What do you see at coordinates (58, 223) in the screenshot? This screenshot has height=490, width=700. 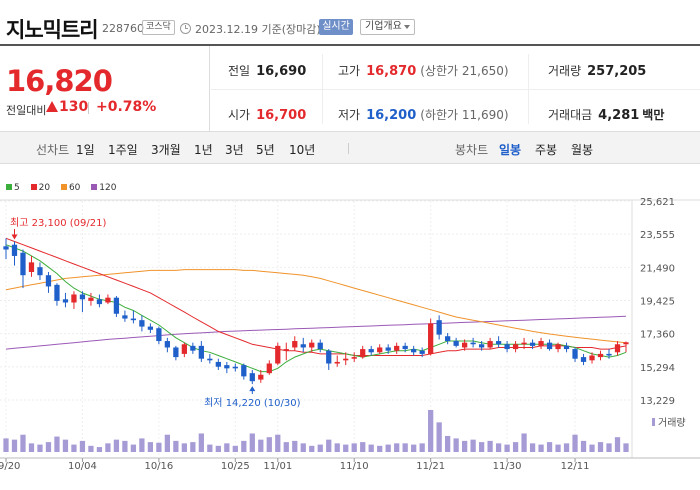 I see `high-annotation: 최고 23,100 (09/21)` at bounding box center [58, 223].